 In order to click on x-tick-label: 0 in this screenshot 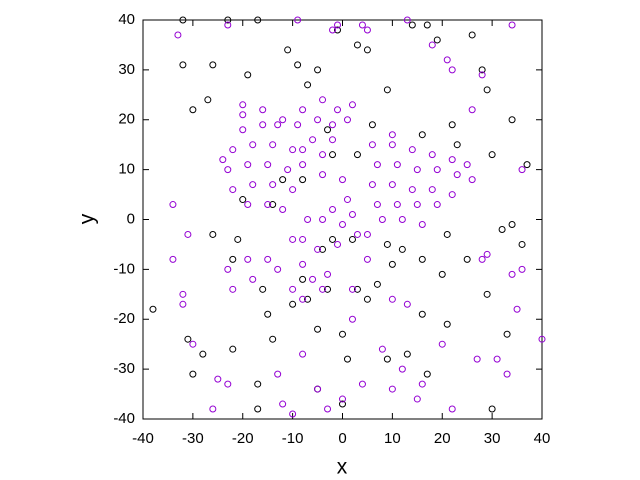, I will do `click(342, 438)`.